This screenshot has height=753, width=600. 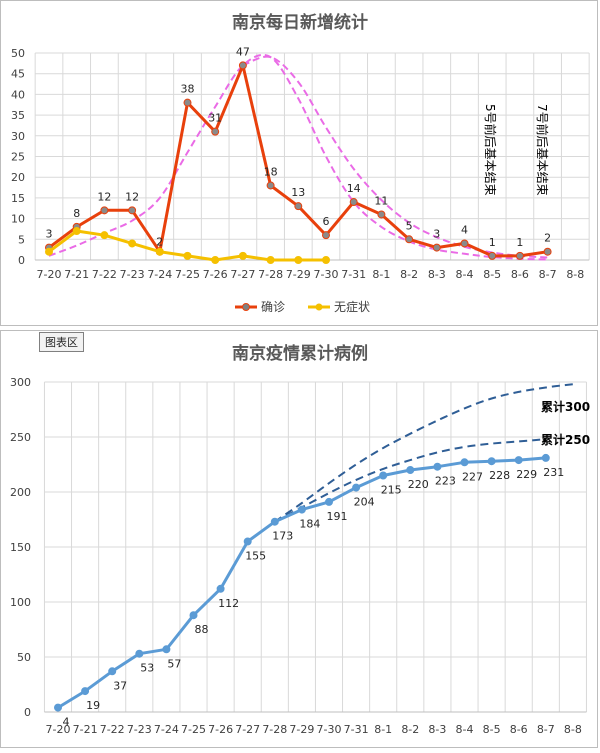 I want to click on x-tick-label: 8-6, so click(x=520, y=274).